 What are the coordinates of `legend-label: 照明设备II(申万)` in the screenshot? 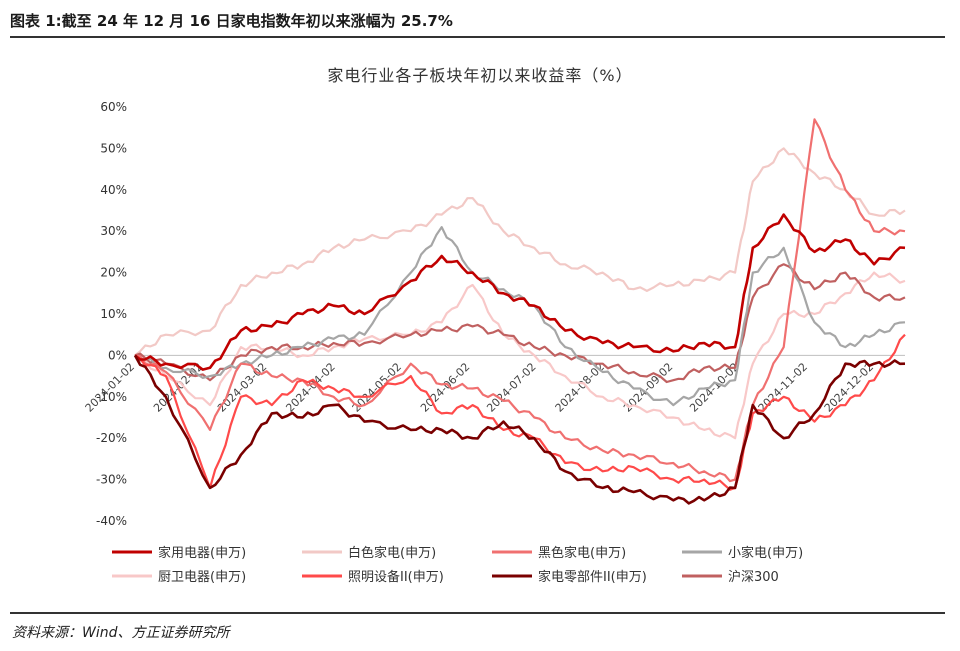 It's located at (396, 577).